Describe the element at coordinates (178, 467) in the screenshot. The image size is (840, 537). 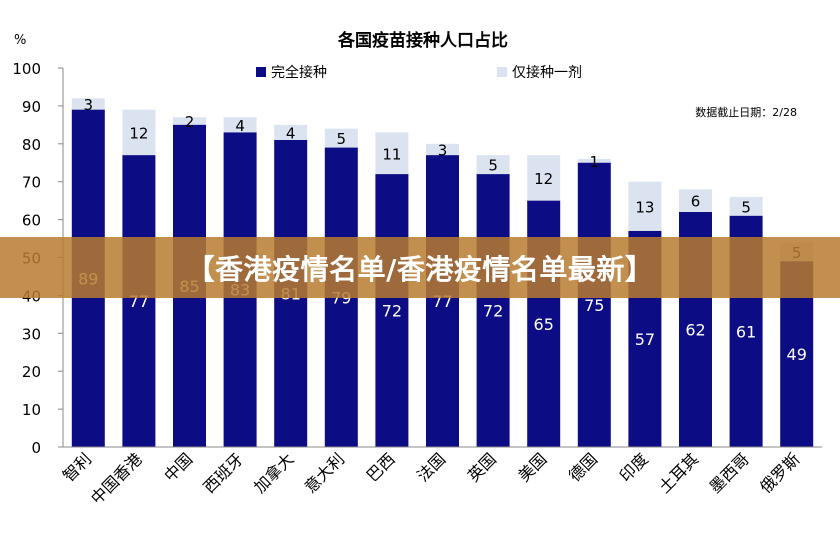
I see `x-tick-label: 中国` at that location.